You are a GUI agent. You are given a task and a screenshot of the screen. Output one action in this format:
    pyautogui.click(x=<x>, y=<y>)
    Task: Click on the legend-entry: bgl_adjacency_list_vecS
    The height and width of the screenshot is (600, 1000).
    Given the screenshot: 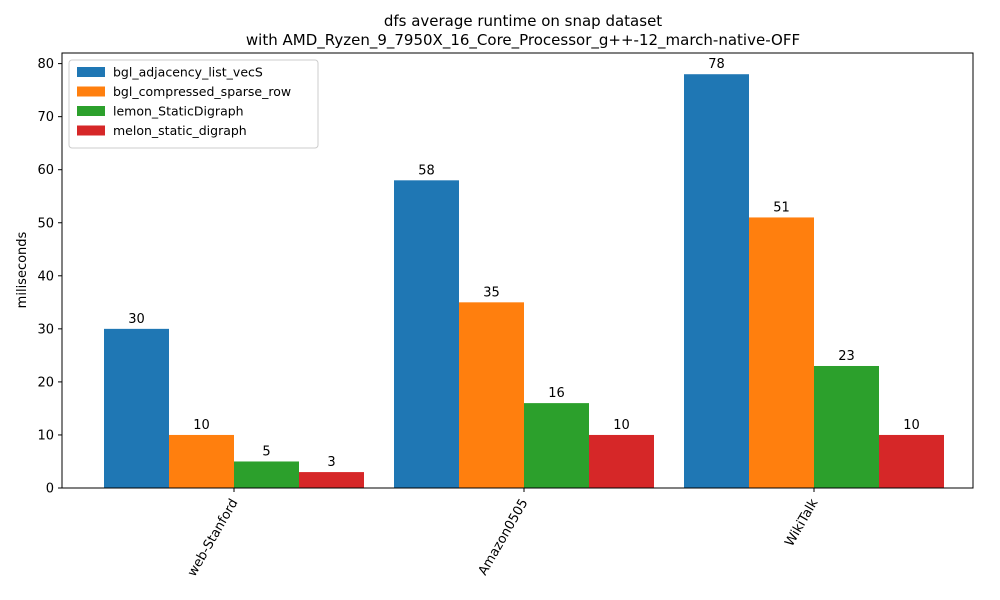 What is the action you would take?
    pyautogui.click(x=188, y=72)
    